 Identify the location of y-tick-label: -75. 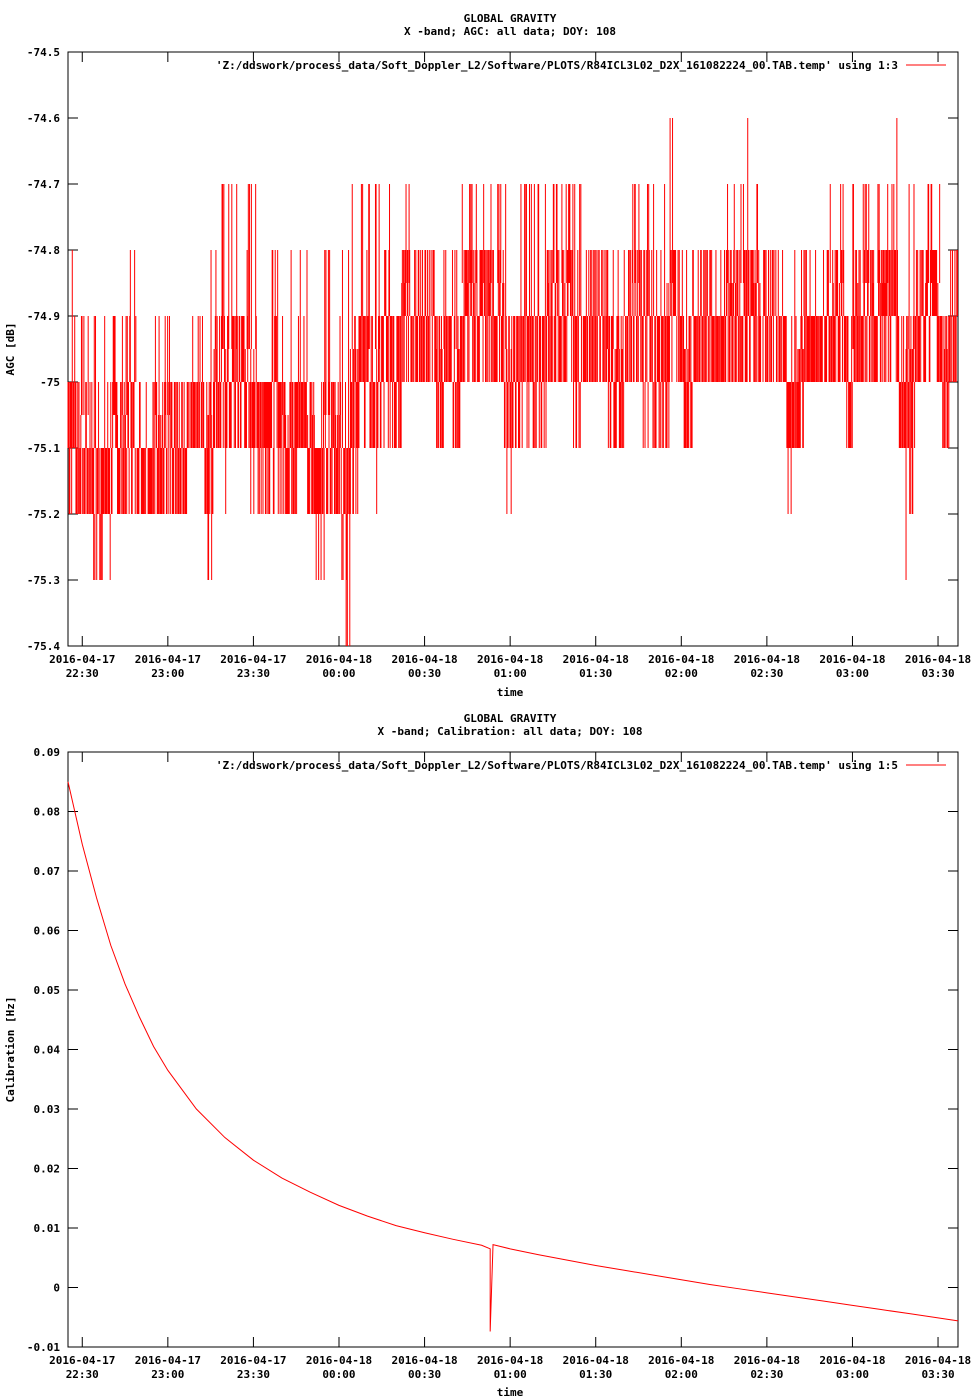
(50, 382).